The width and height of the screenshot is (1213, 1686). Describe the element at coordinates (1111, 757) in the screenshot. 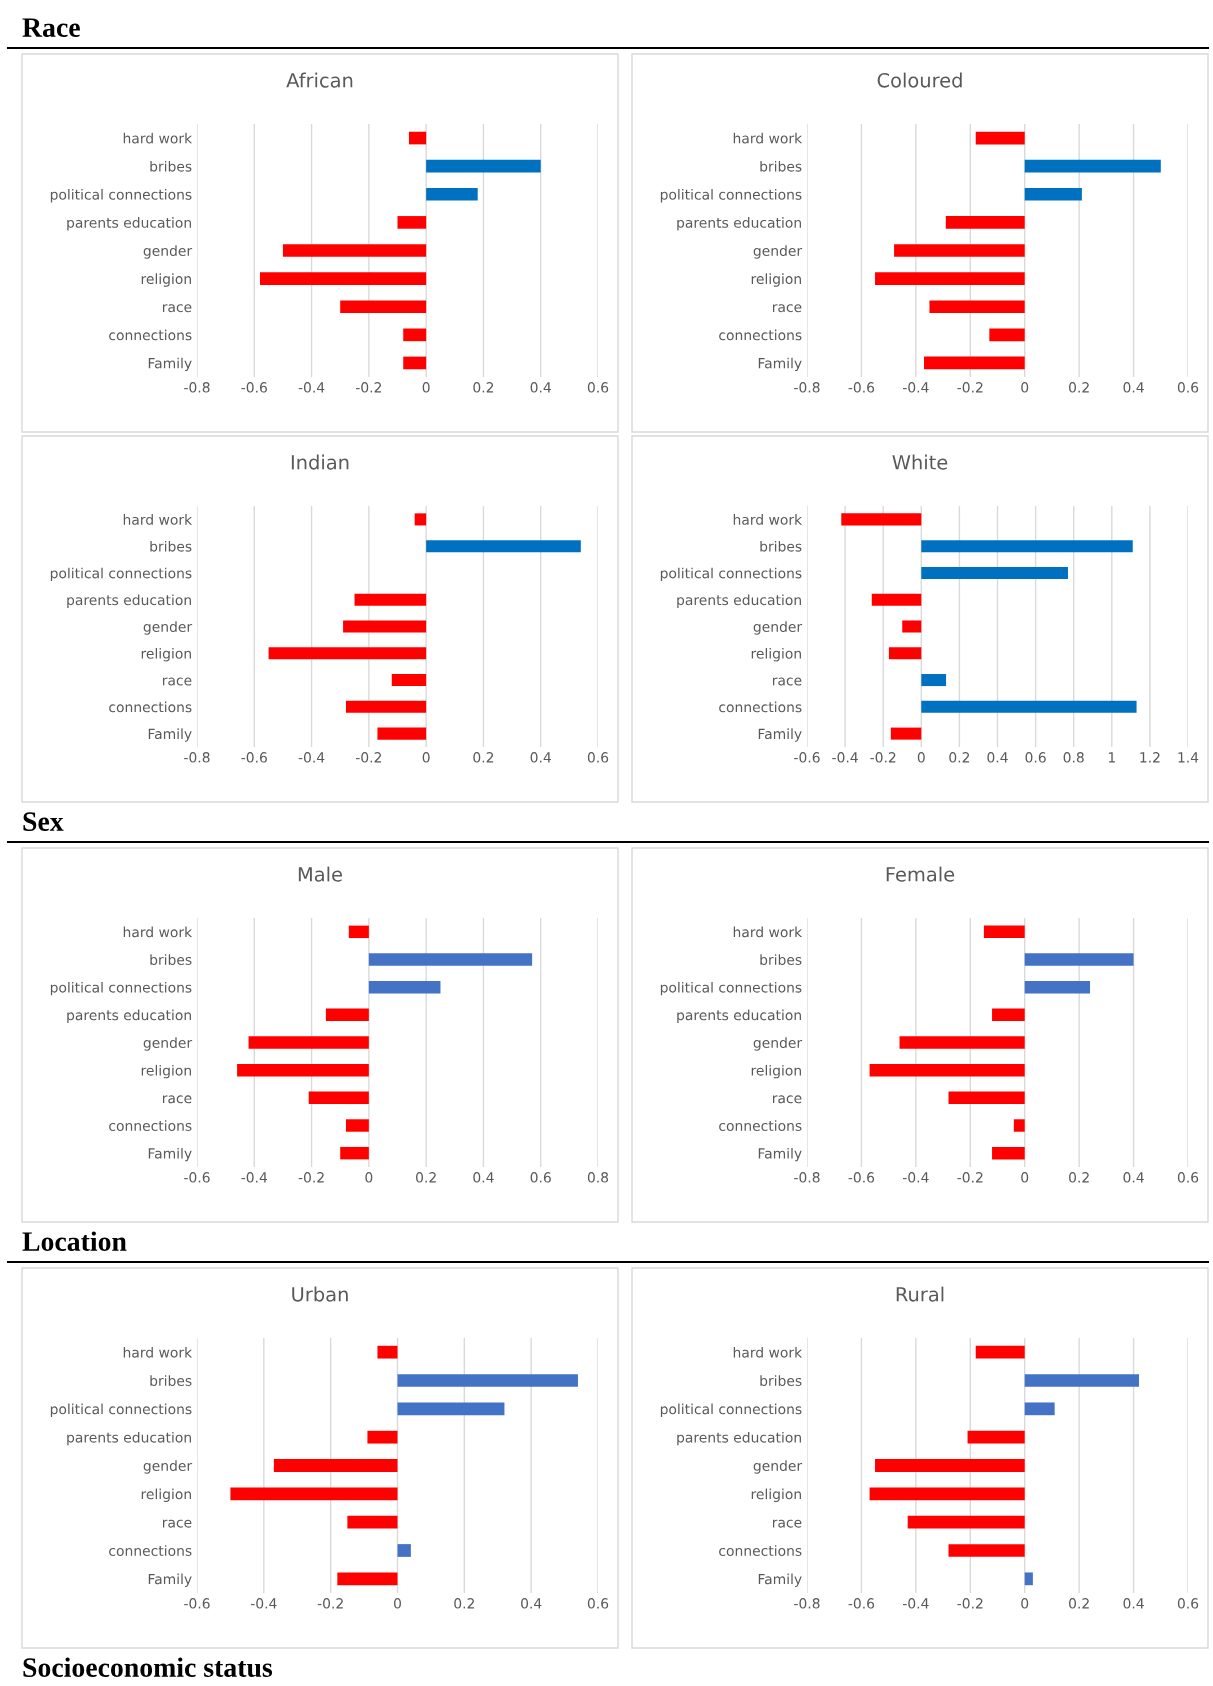

I see `x-tick-label: 1` at that location.